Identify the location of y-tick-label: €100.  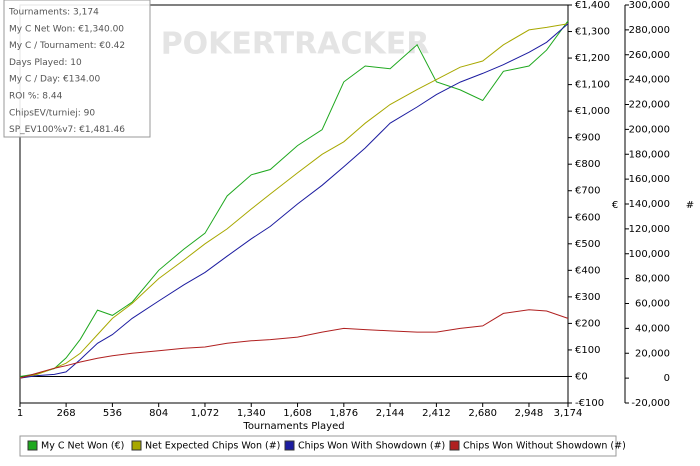
(587, 350).